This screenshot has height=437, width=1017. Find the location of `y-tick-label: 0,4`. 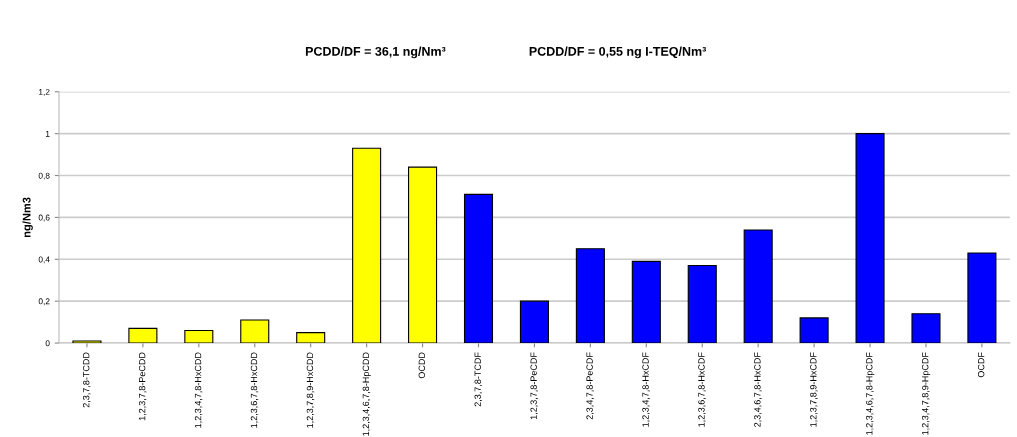

y-tick-label: 0,4 is located at coordinates (44, 260).